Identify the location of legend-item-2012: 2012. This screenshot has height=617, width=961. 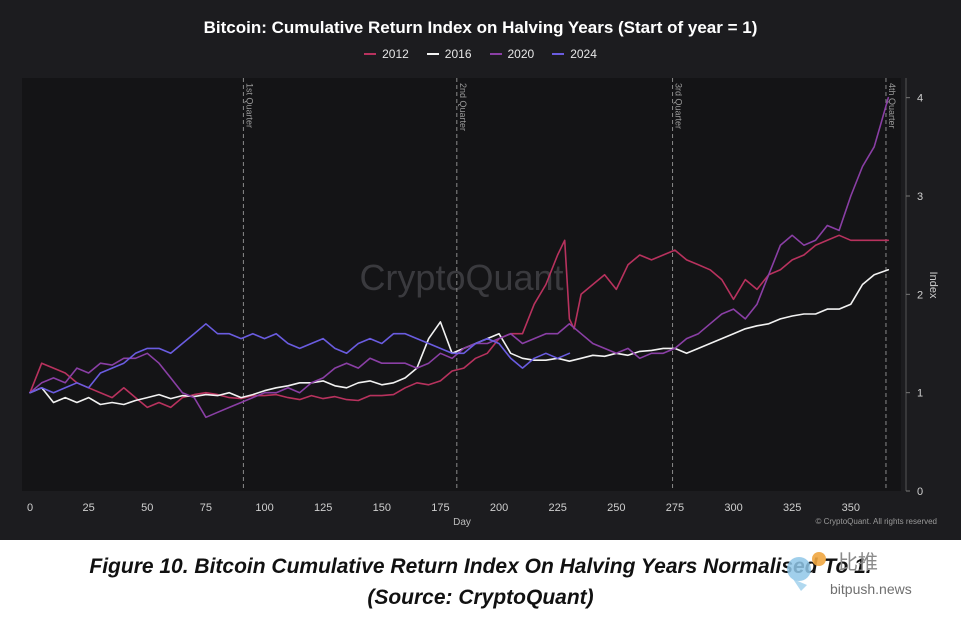
(386, 54).